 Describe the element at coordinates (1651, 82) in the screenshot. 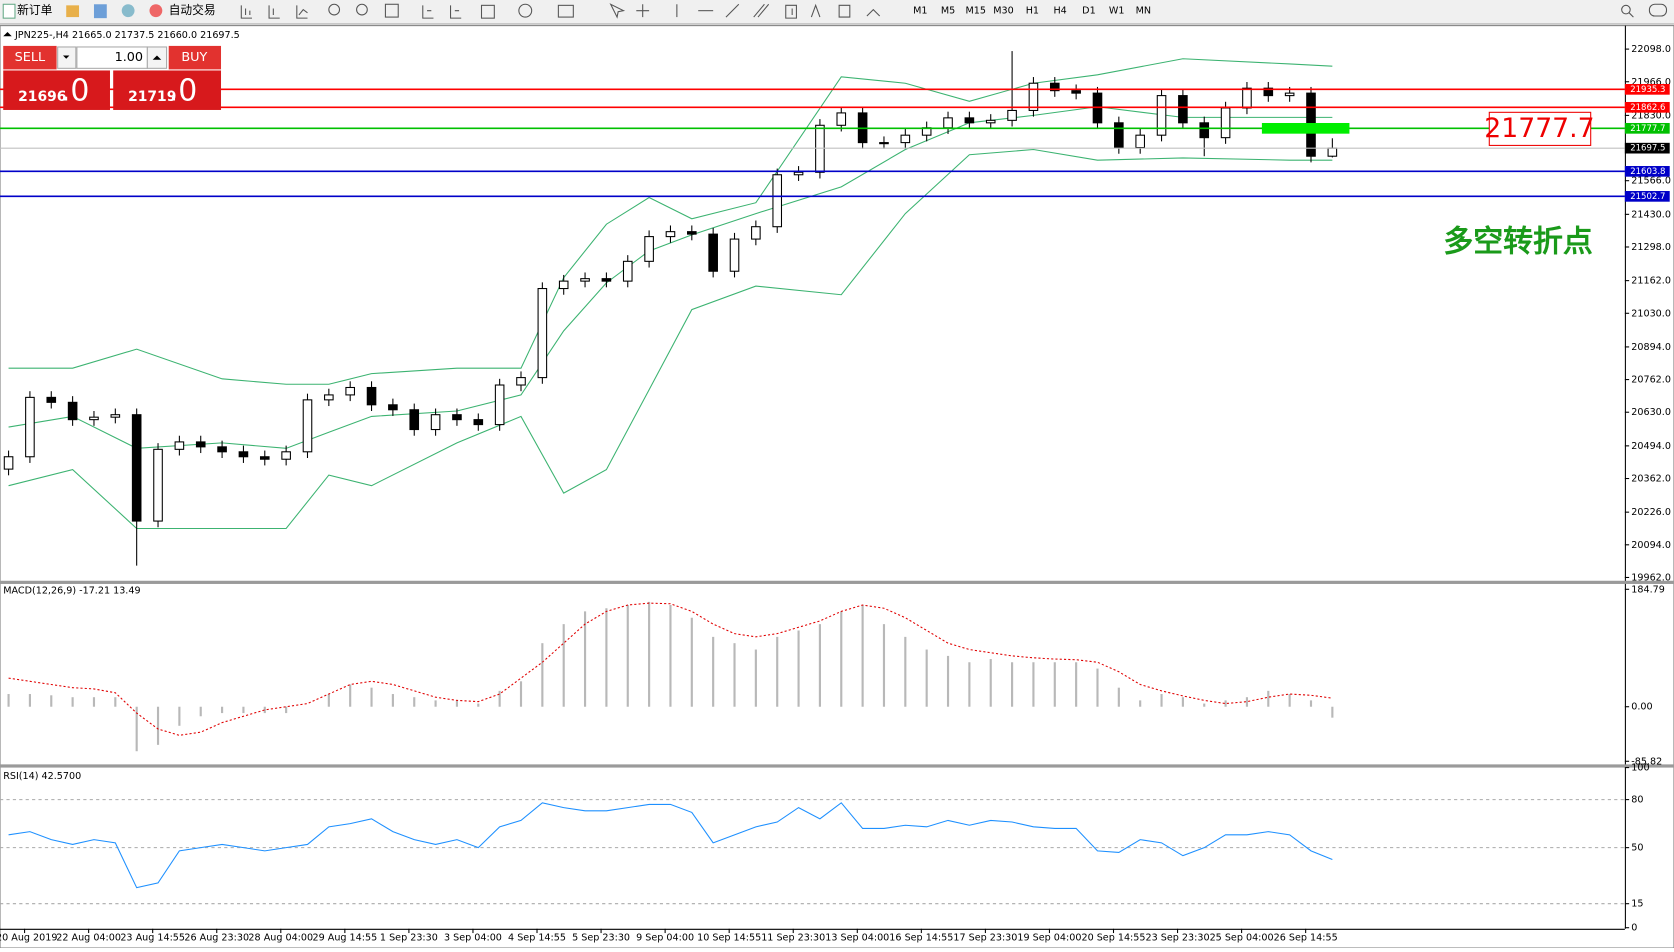

I see `y-tick-label: 21966.0` at that location.